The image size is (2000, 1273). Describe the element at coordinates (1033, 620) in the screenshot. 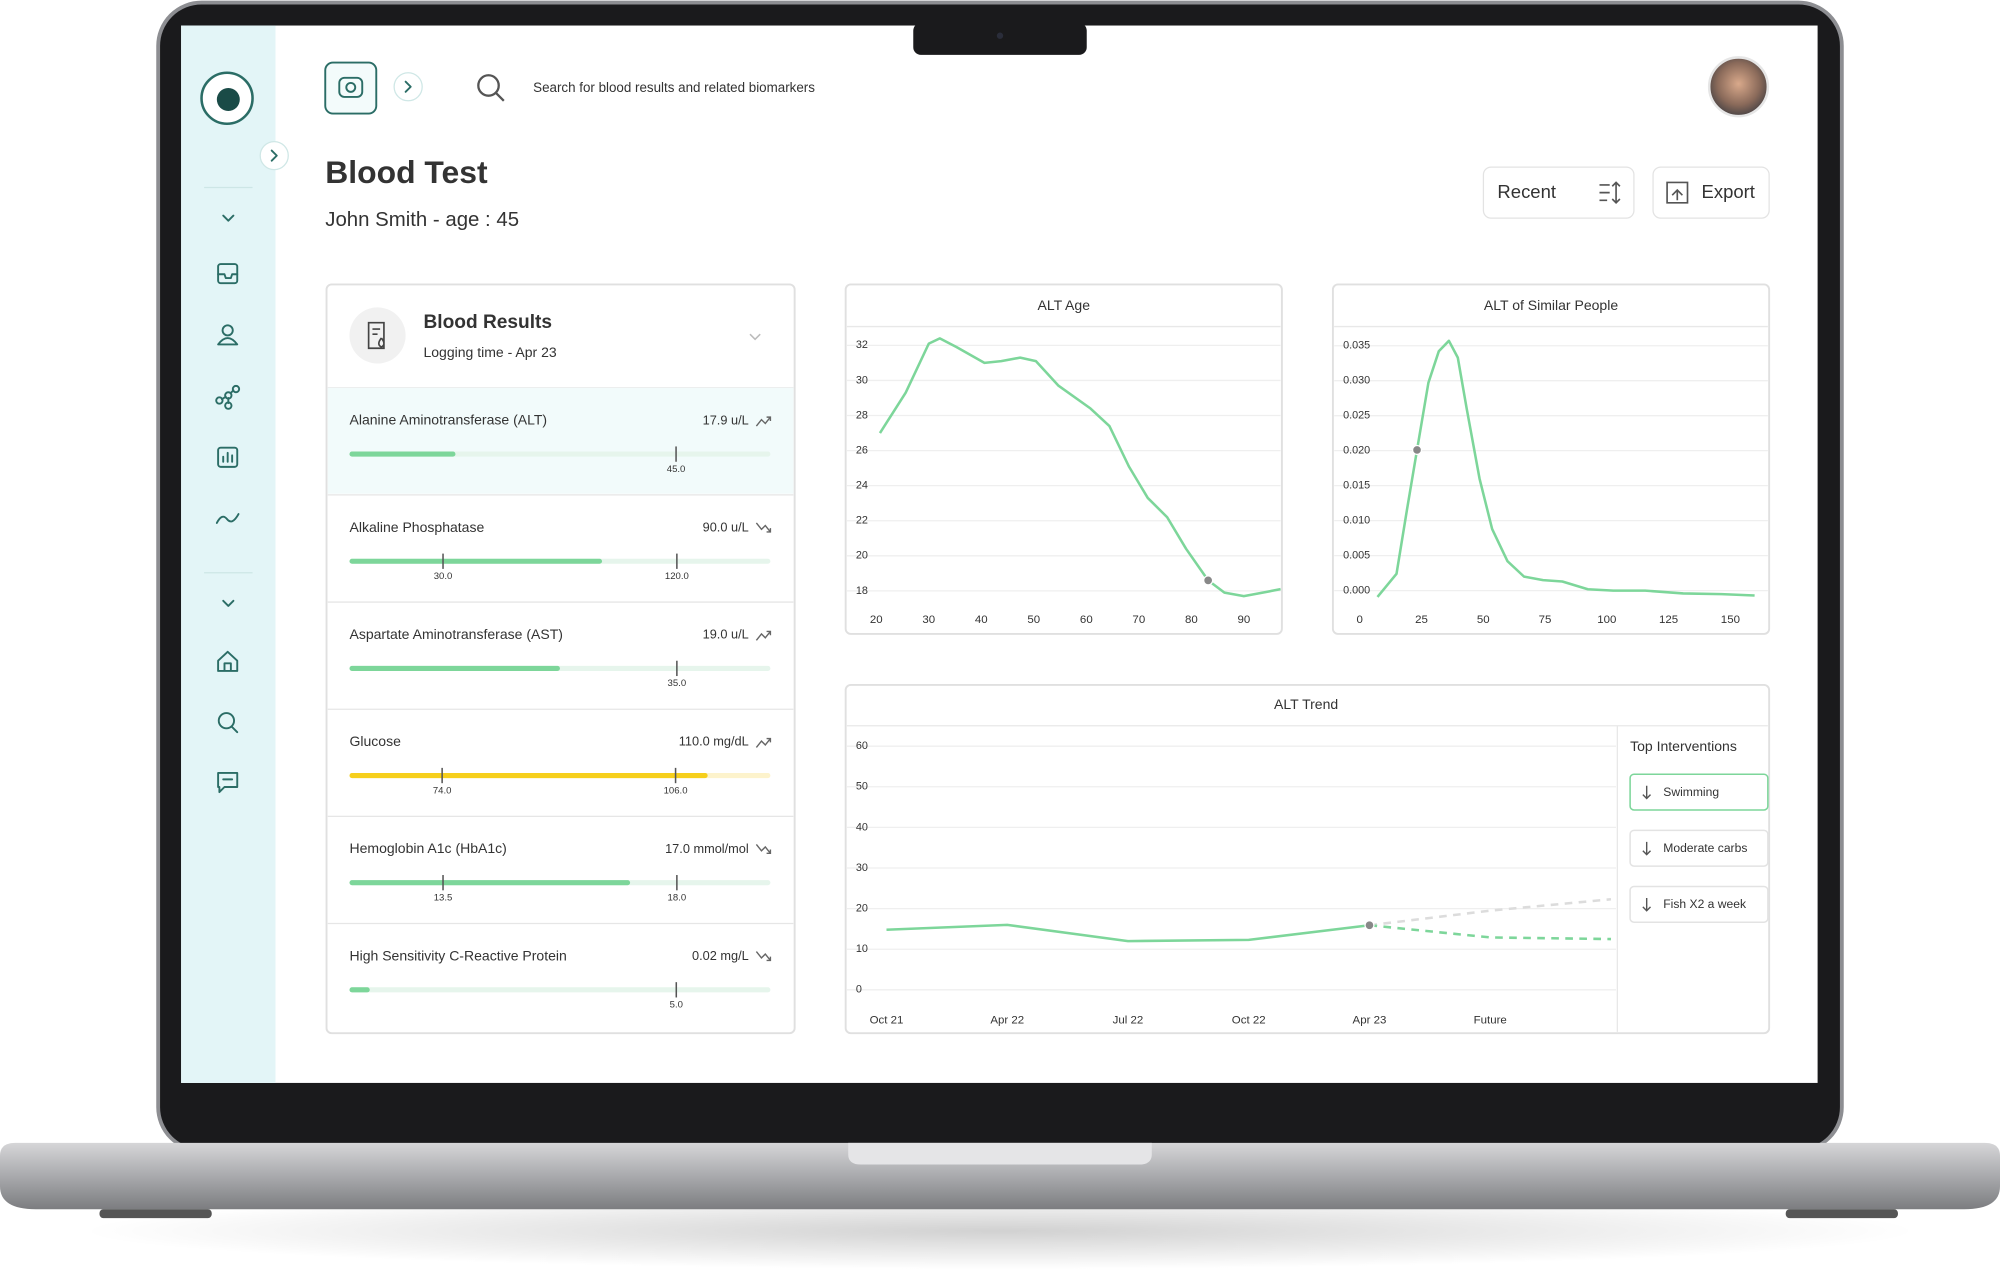

I see `x-tick-label: 50` at that location.